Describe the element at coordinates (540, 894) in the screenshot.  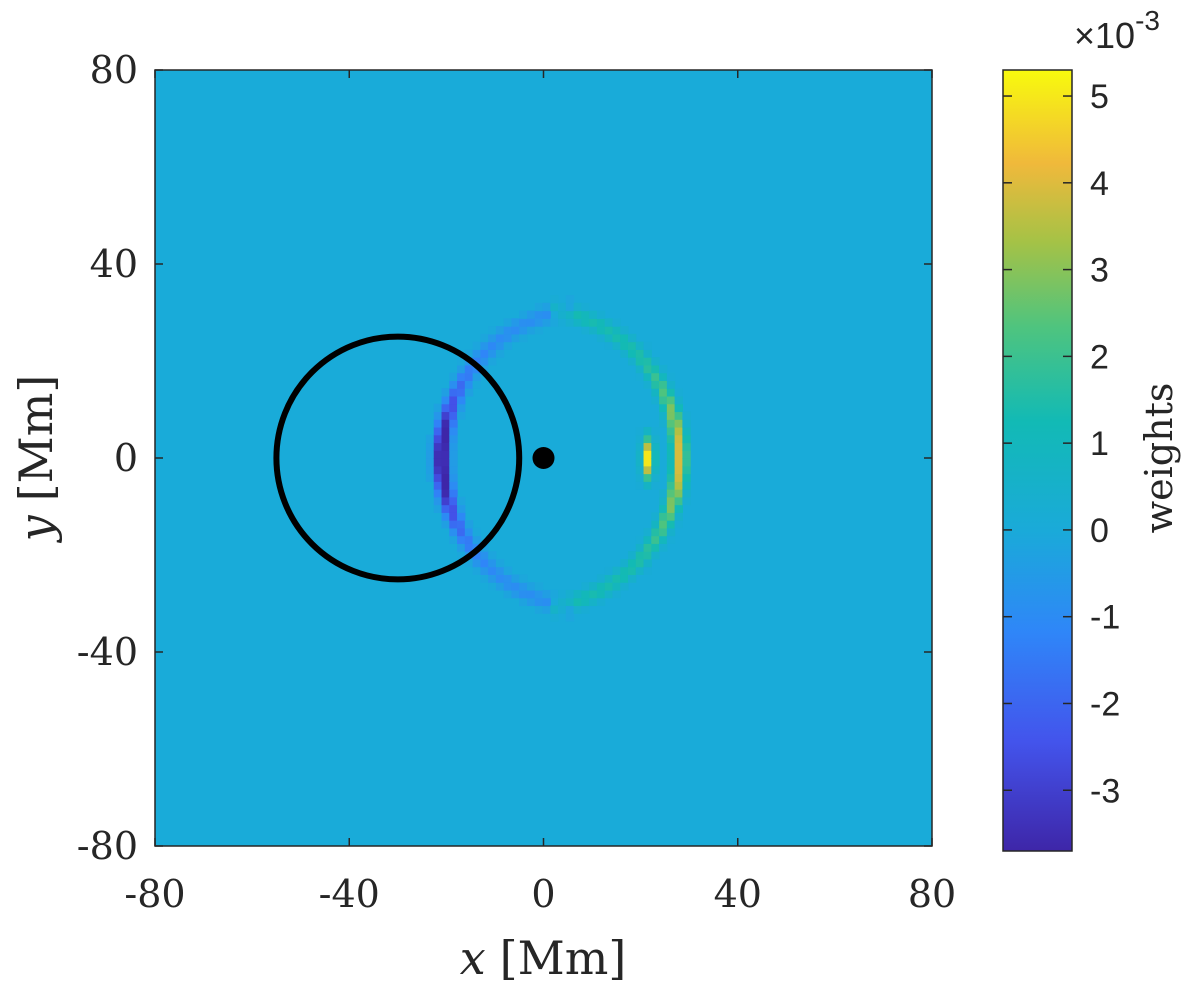
I see `x-axis-tick-labels: -80 -40 0 40 80` at that location.